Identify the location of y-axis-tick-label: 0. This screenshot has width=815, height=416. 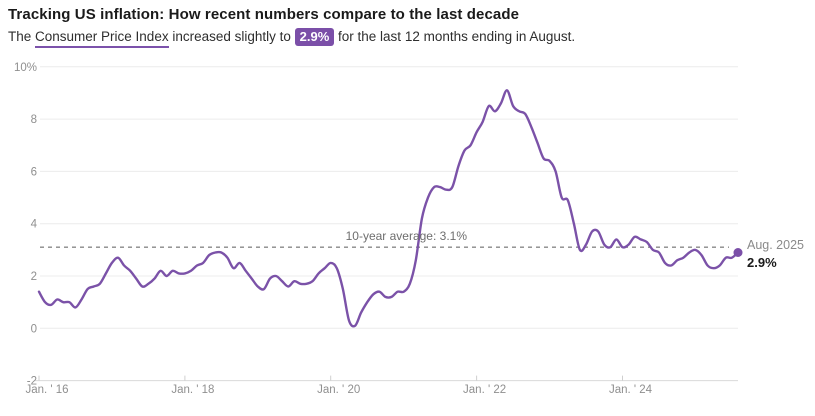
(34, 329).